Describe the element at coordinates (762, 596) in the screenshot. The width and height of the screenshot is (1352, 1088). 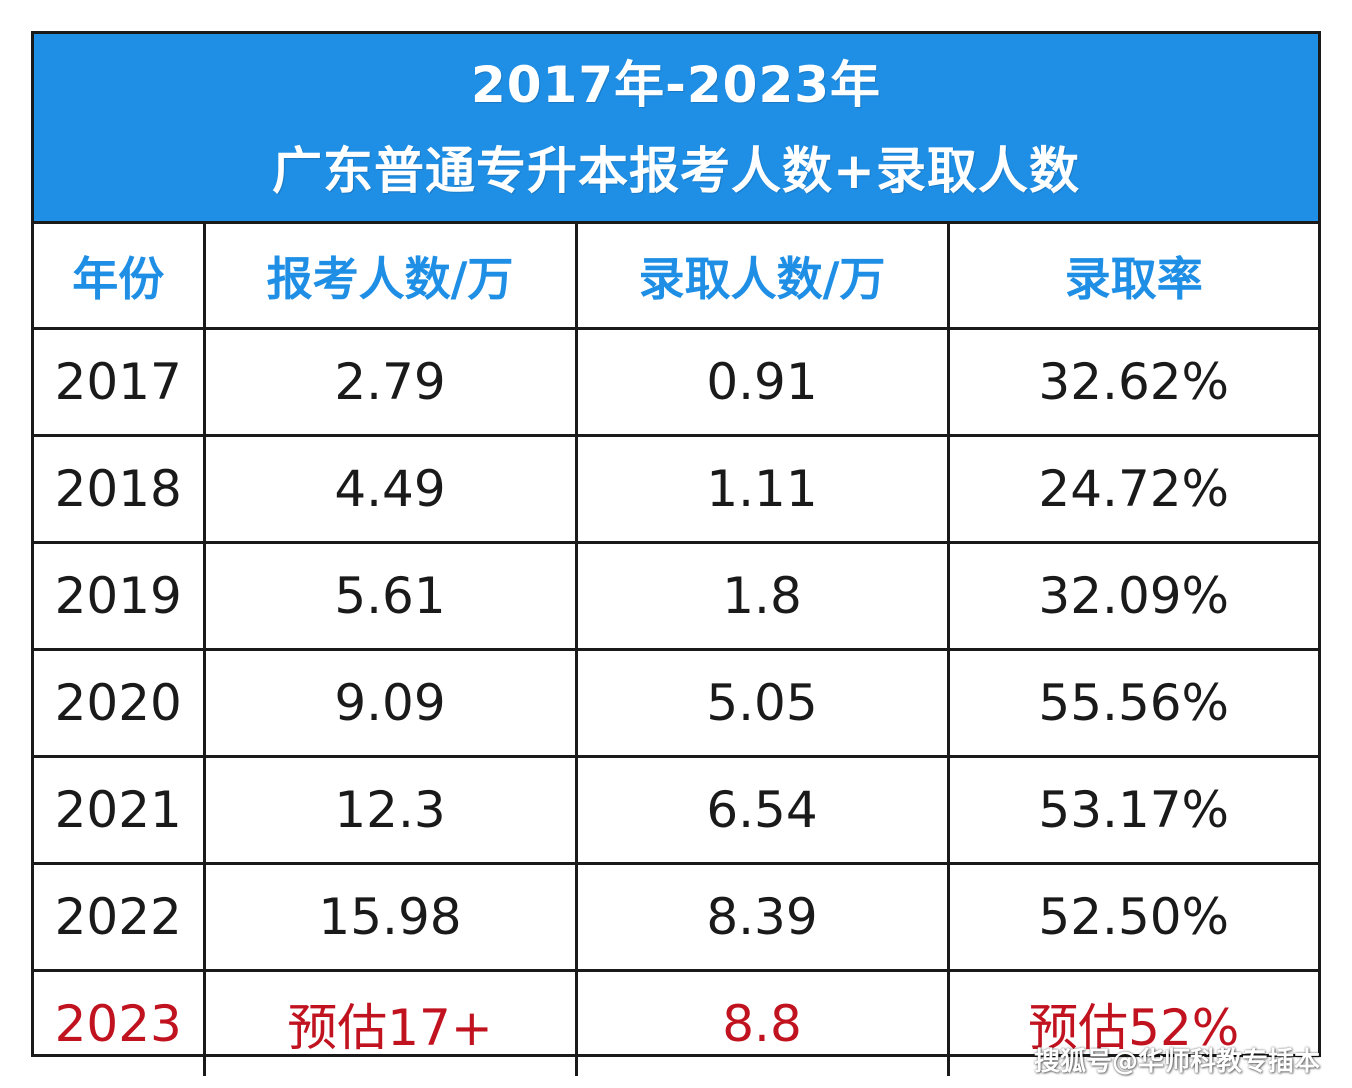
I see `cell-admitted: 1.8` at that location.